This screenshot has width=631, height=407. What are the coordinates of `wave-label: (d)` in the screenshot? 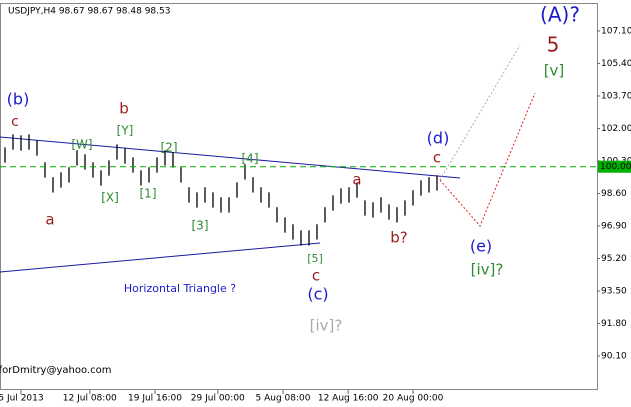 It's located at (438, 138).